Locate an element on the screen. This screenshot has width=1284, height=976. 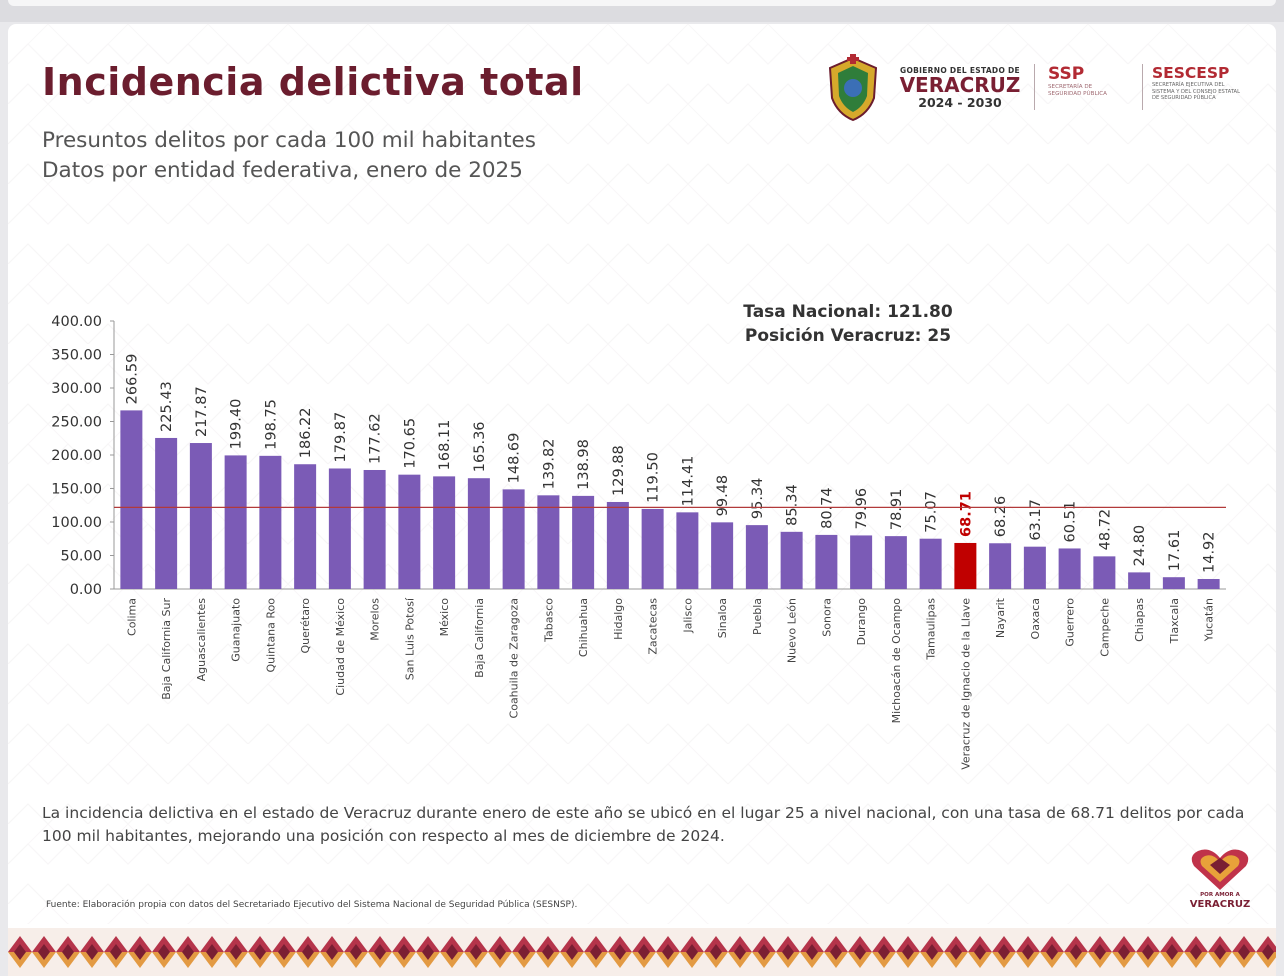
category-label: Sonora is located at coordinates (826, 617).